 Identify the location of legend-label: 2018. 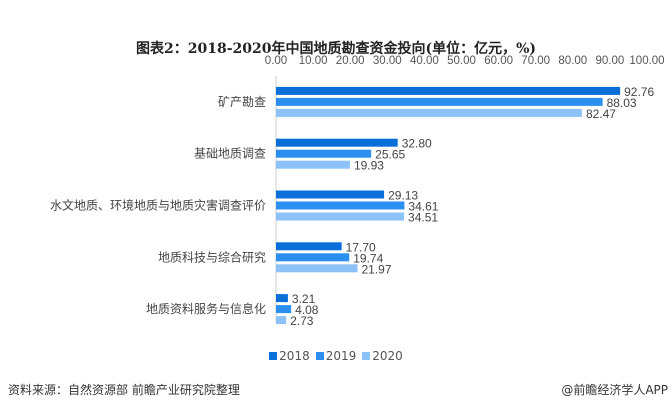
(294, 356).